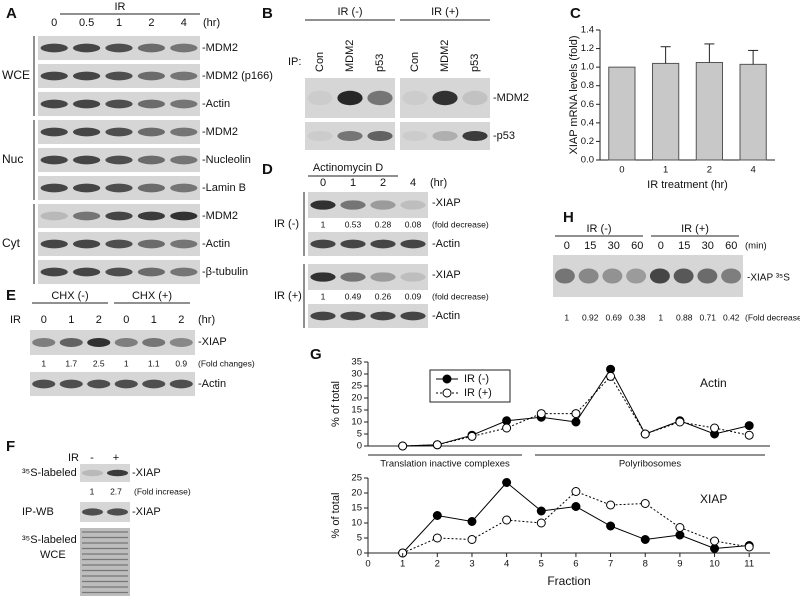 The image size is (800, 600). Describe the element at coordinates (470, 386) in the screenshot. I see `legend-box` at that location.